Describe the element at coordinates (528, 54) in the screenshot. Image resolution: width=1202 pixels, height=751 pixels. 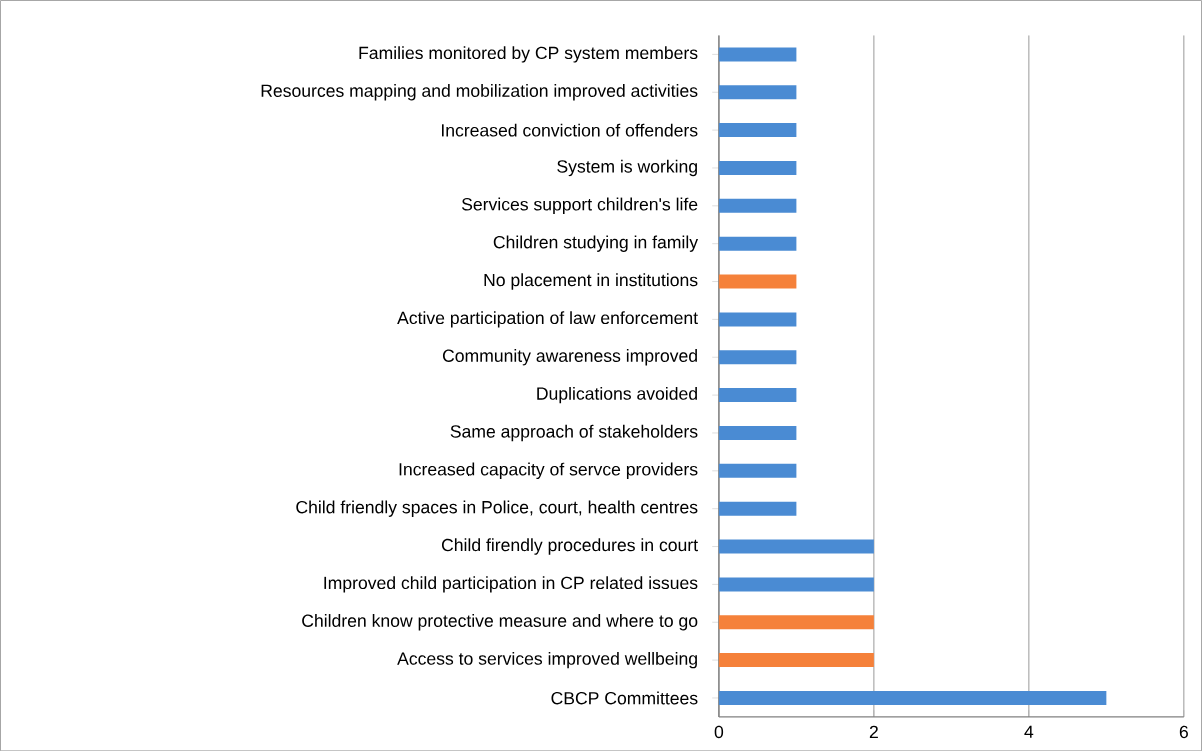
I see `y-tick-label: Families monitored by CP system members` at that location.